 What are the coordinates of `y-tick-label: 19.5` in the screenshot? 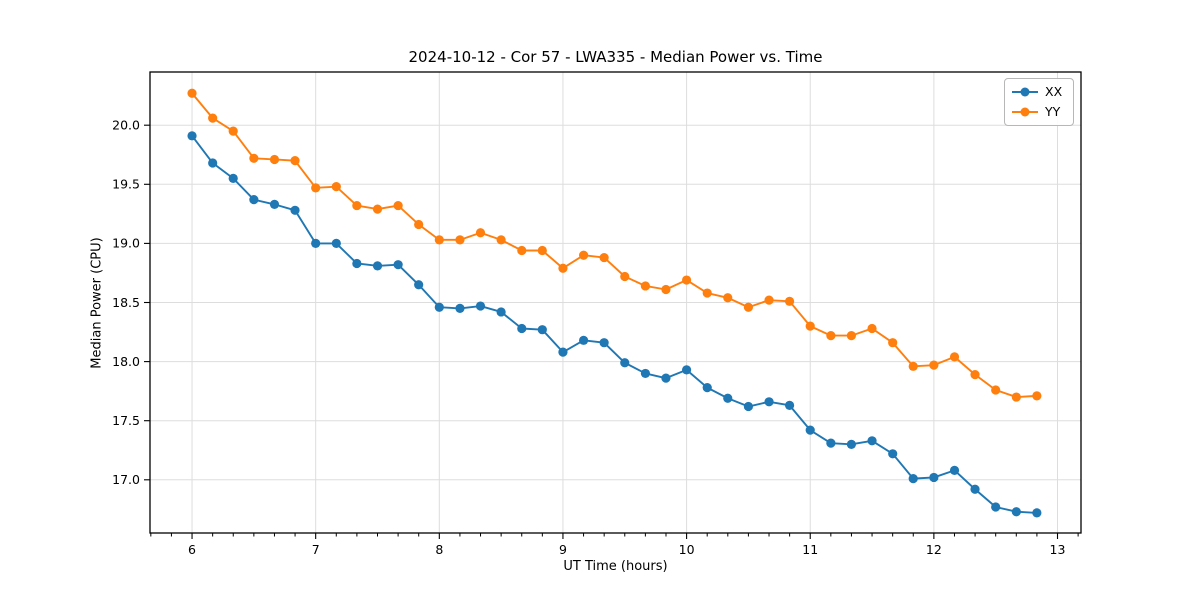 It's located at (126, 184).